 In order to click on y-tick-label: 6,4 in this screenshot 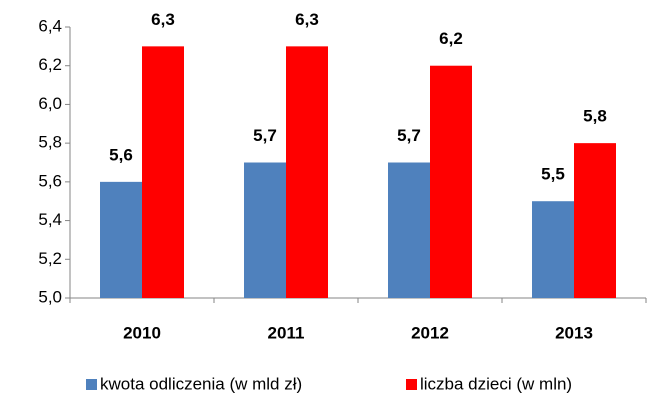, I will do `click(50, 25)`.